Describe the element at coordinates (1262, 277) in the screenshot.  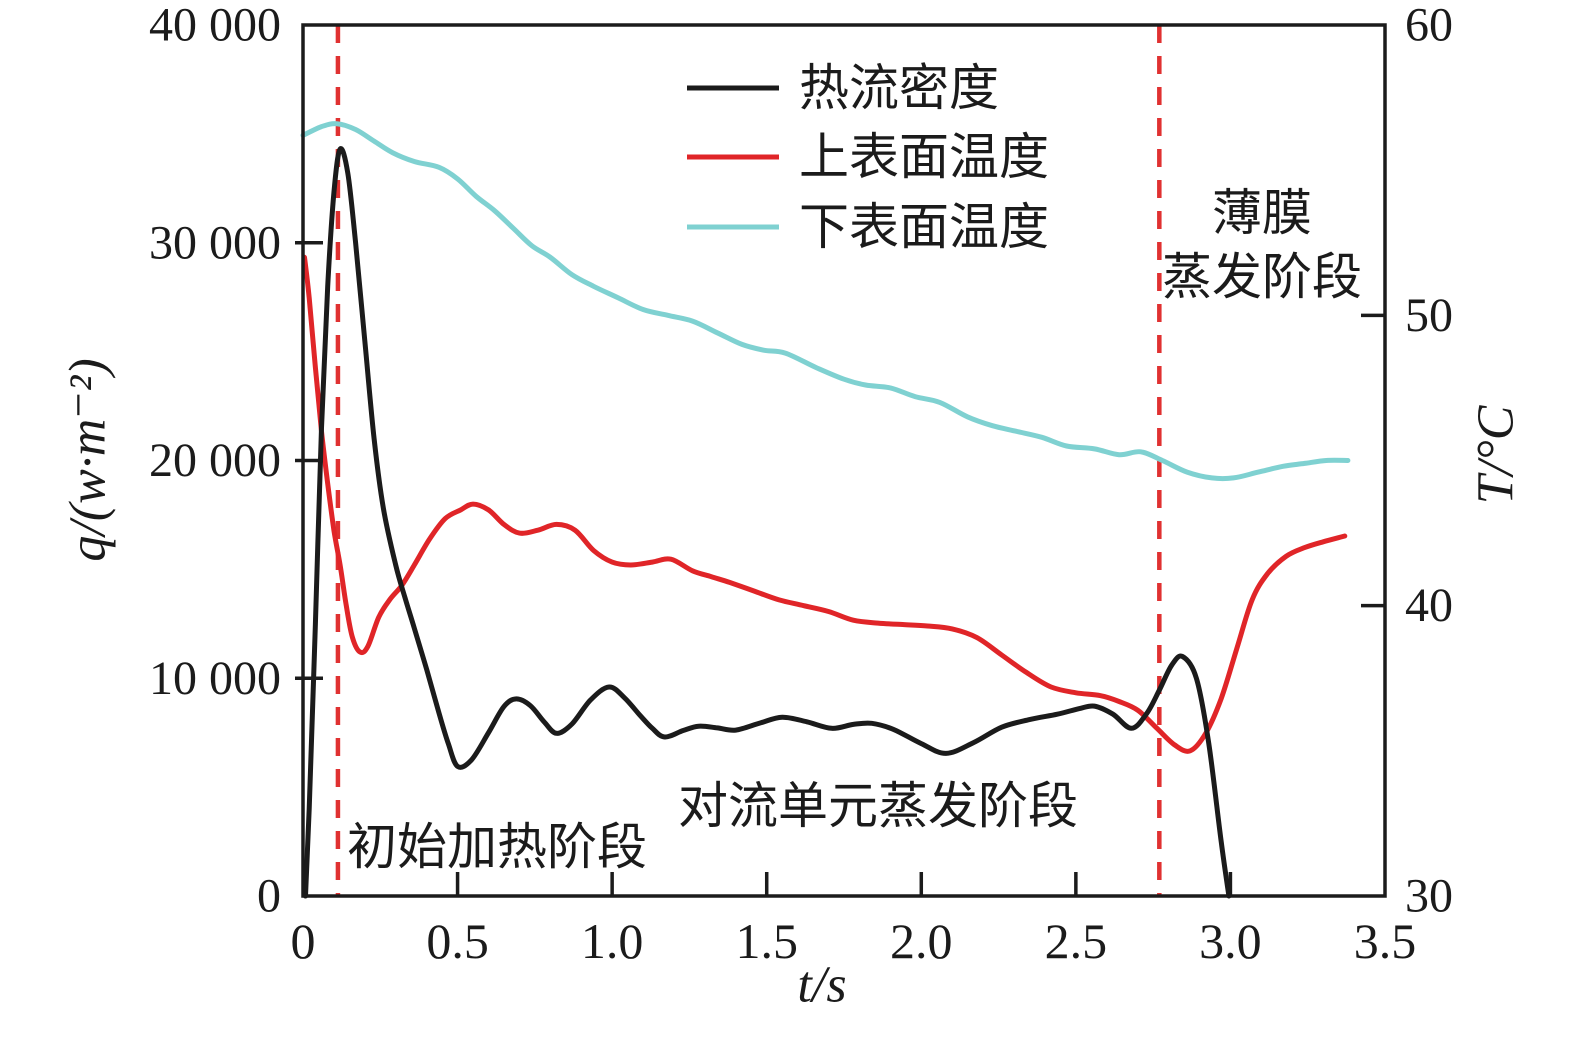
I see `stage-annotation-3: 蒸发阶段` at that location.